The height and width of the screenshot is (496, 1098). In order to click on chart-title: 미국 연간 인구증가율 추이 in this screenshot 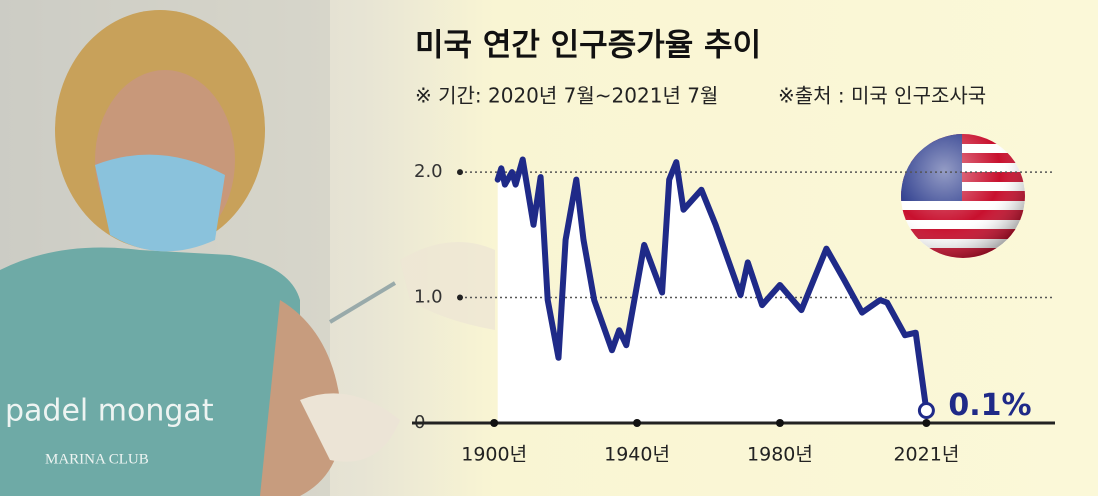, I will do `click(588, 46)`.